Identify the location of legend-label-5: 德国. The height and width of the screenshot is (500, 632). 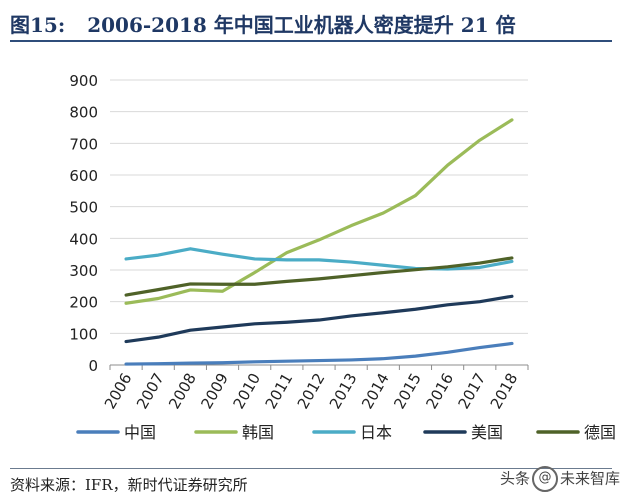
(600, 432).